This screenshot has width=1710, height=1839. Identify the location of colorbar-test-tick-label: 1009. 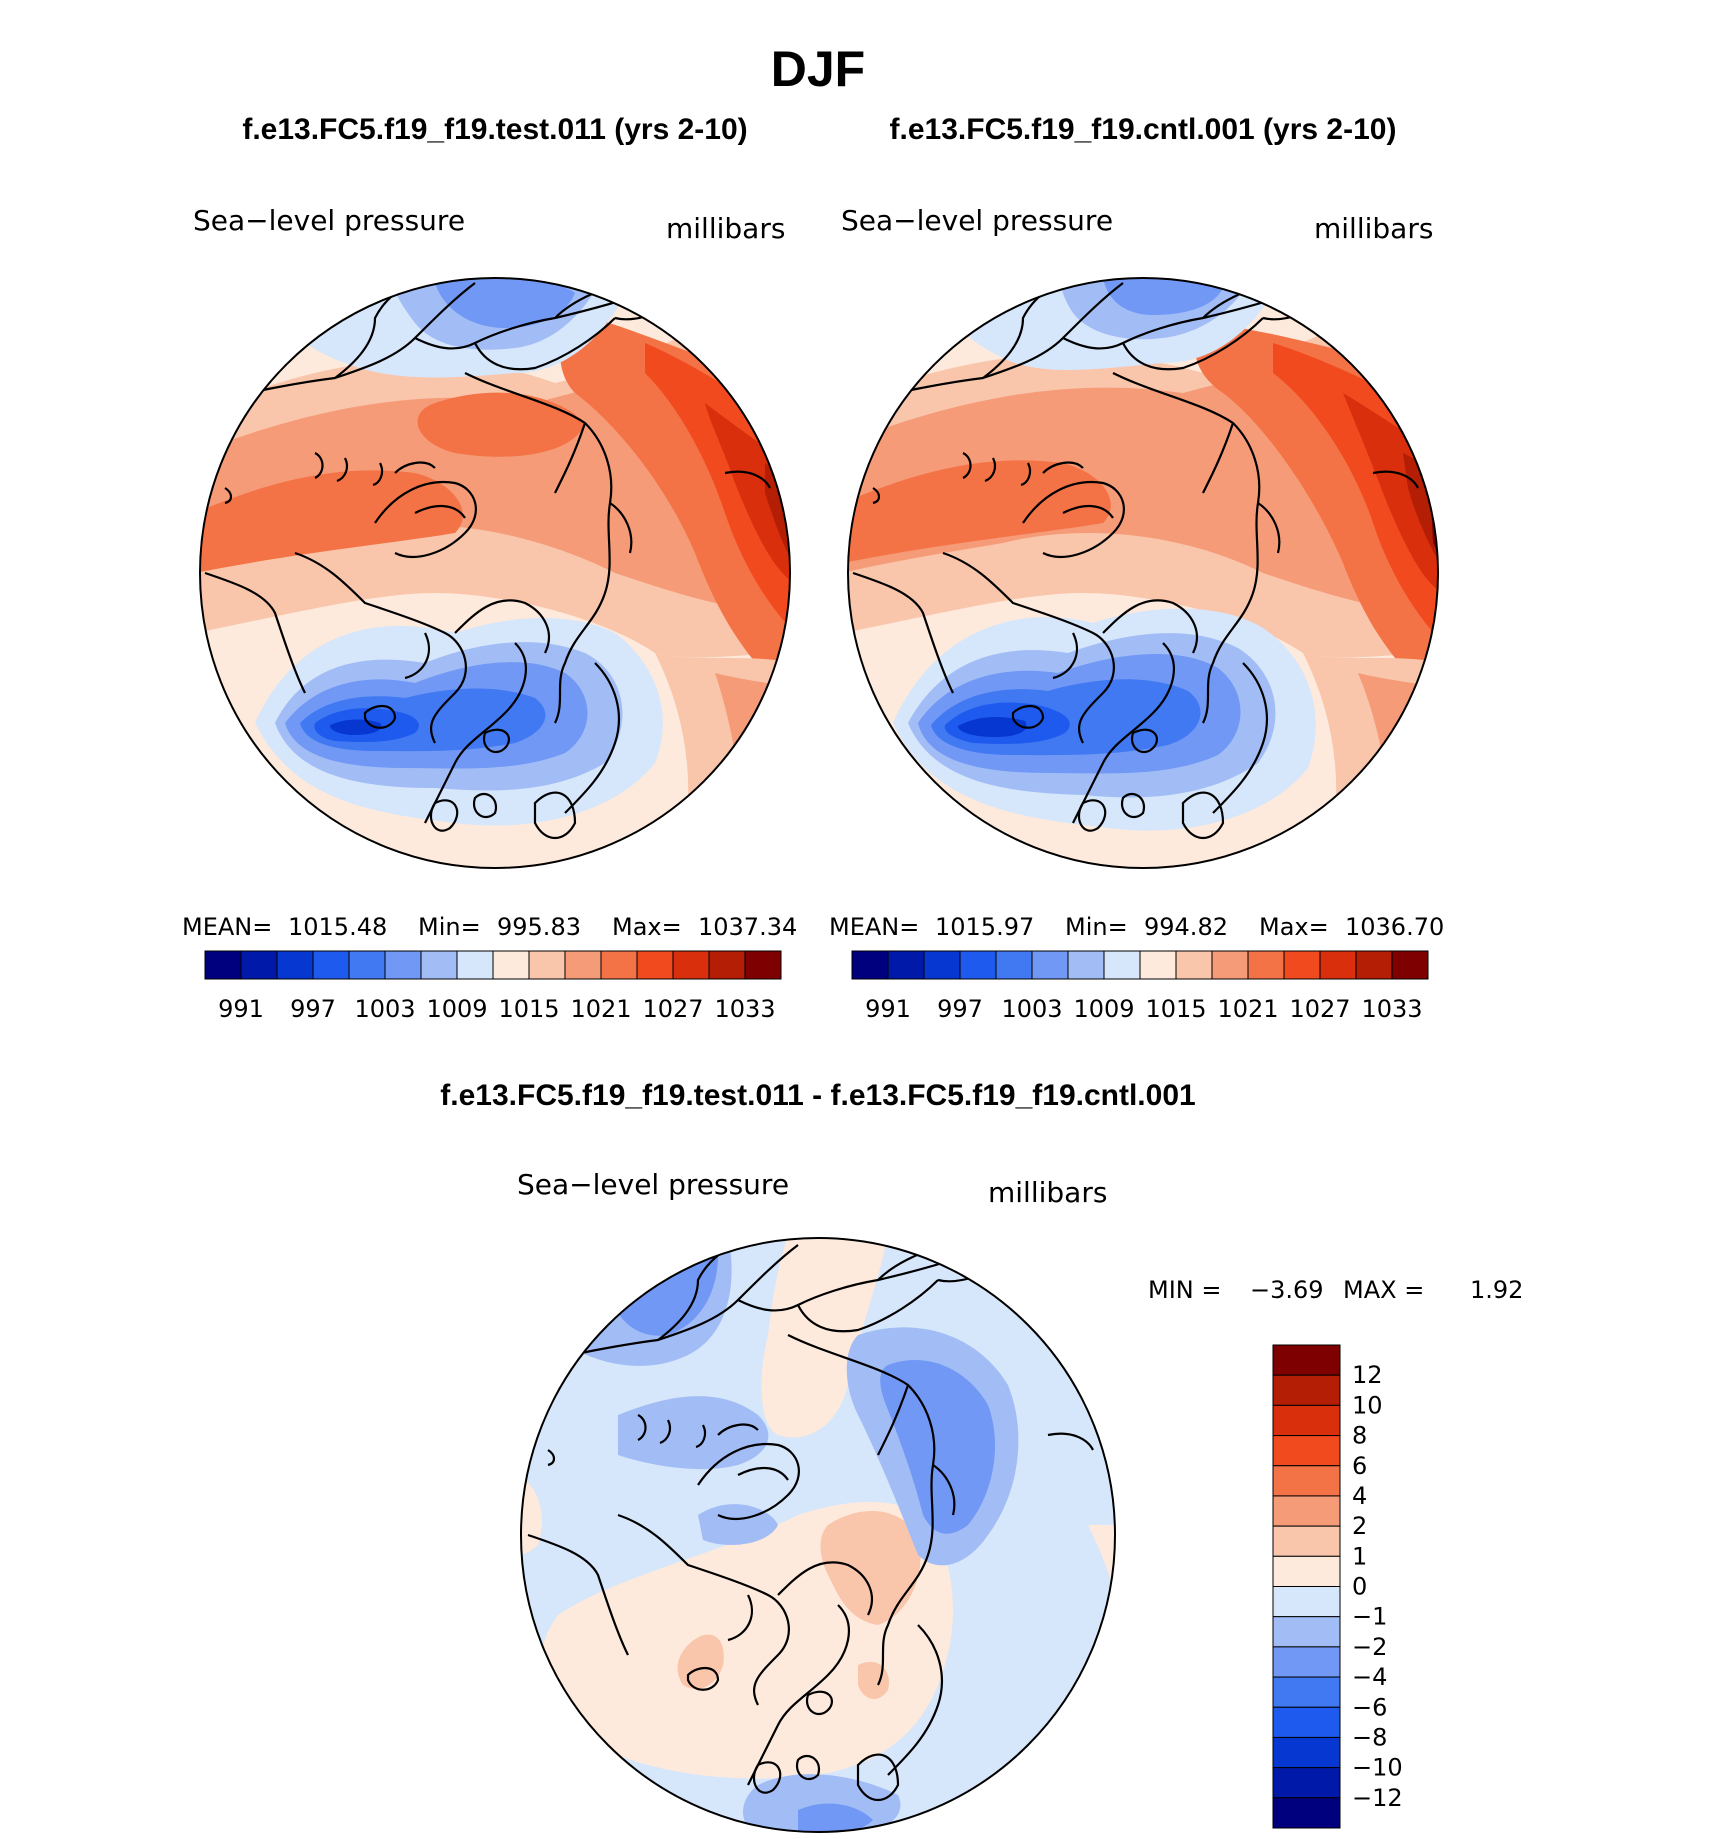
(456, 1009).